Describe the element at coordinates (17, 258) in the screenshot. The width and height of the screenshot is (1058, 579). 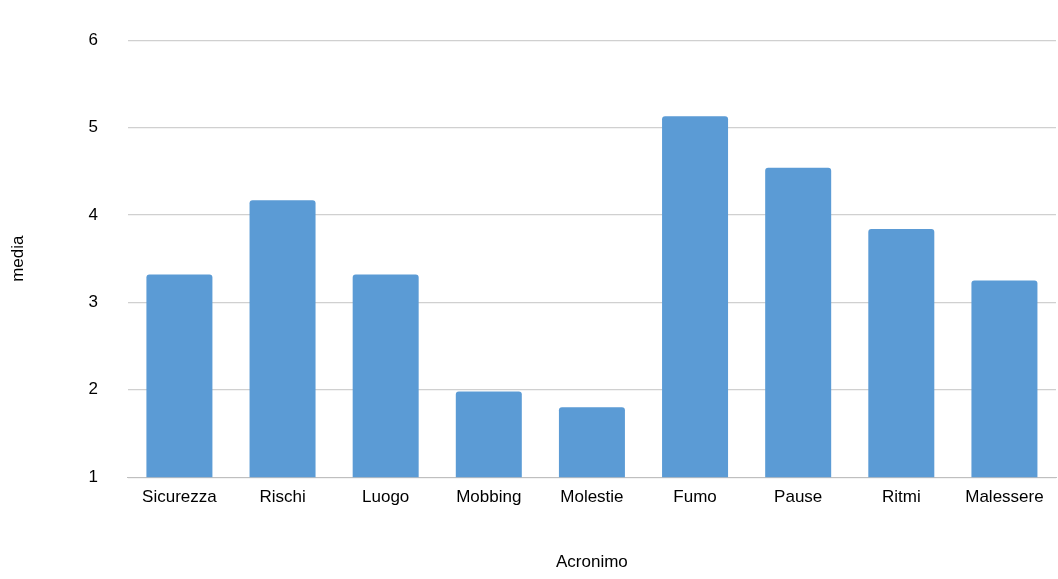
I see `y-axis-title: media` at that location.